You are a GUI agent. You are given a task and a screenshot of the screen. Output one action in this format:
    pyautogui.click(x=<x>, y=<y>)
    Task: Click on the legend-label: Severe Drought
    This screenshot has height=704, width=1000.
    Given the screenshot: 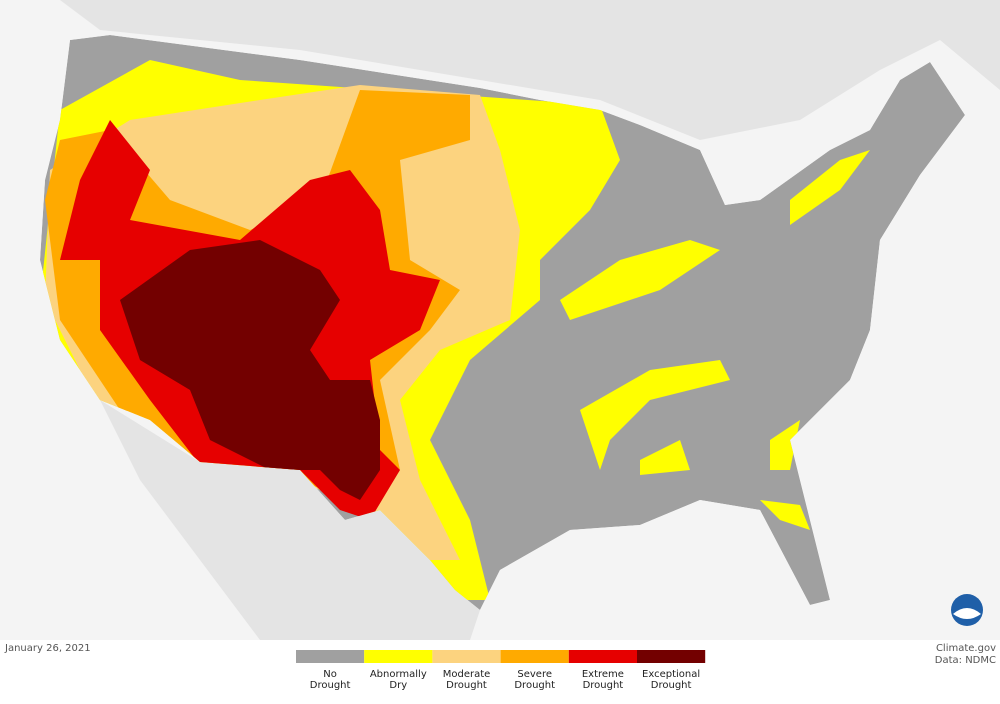 What is the action you would take?
    pyautogui.click(x=534, y=680)
    